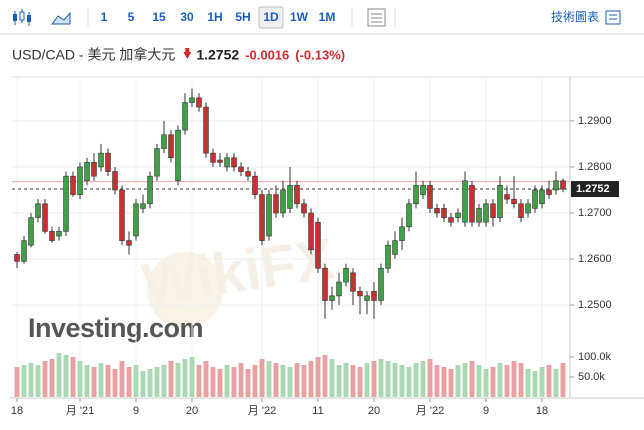 This screenshot has height=430, width=644. Describe the element at coordinates (22, 17) in the screenshot. I see `candle-icon-button` at that location.